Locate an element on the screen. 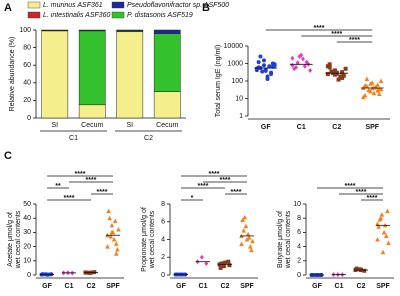 Image resolution: width=400 pixels, height=296 pixels. panel-label: C is located at coordinates (8, 156).